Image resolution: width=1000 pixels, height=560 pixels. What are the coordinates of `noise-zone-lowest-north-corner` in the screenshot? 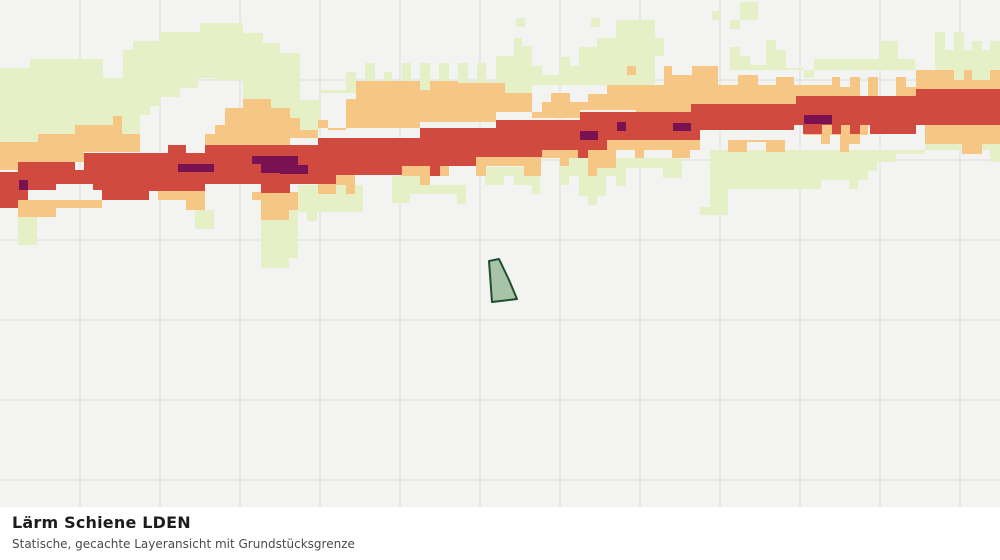 It's located at (967, 56).